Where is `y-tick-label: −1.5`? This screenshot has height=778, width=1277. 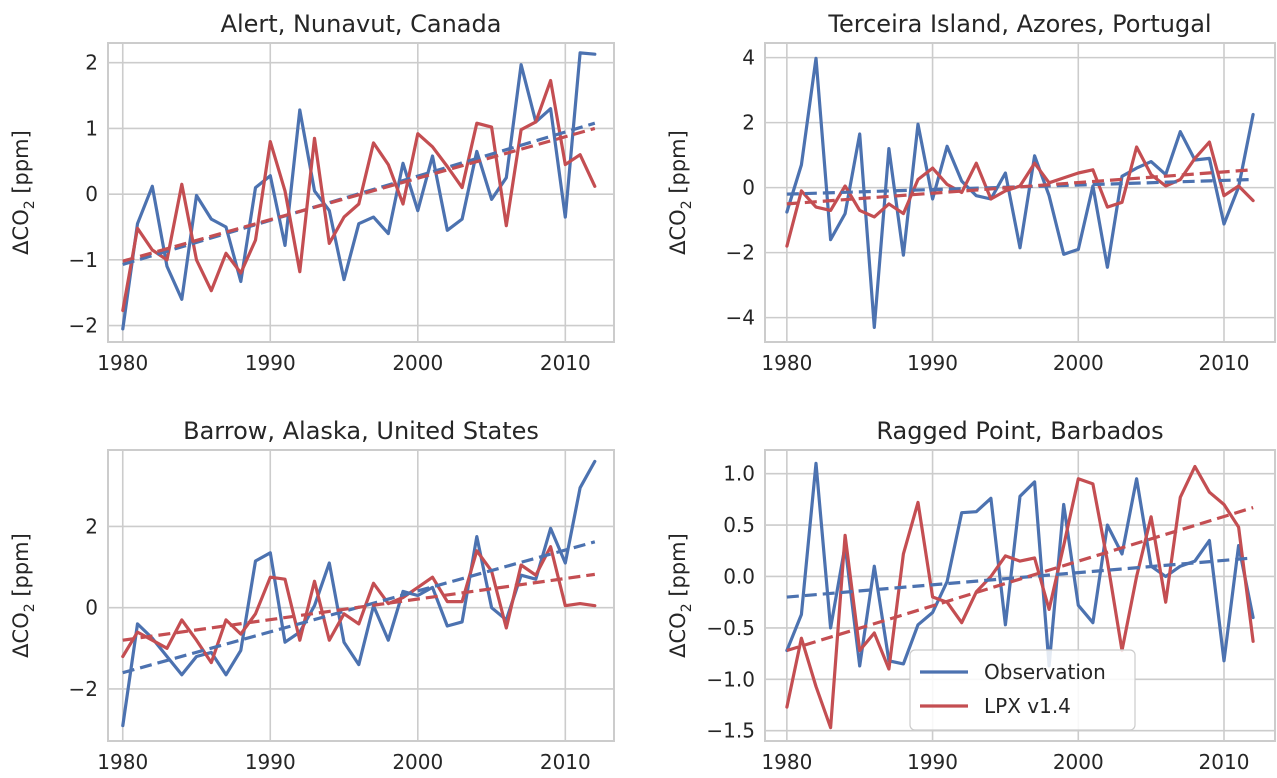
y-tick-label: −1.5 is located at coordinates (730, 731).